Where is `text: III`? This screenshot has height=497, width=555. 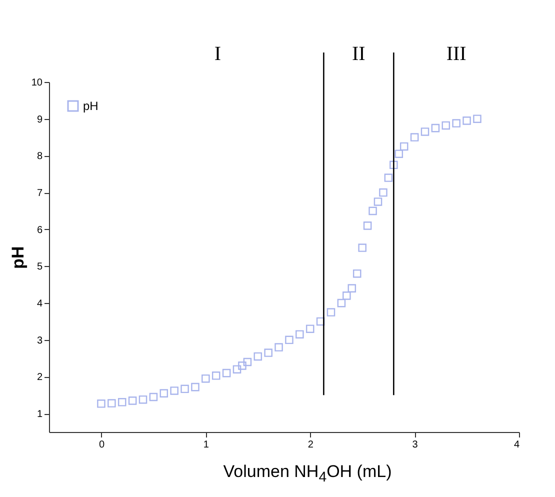 text: III is located at coordinates (456, 54).